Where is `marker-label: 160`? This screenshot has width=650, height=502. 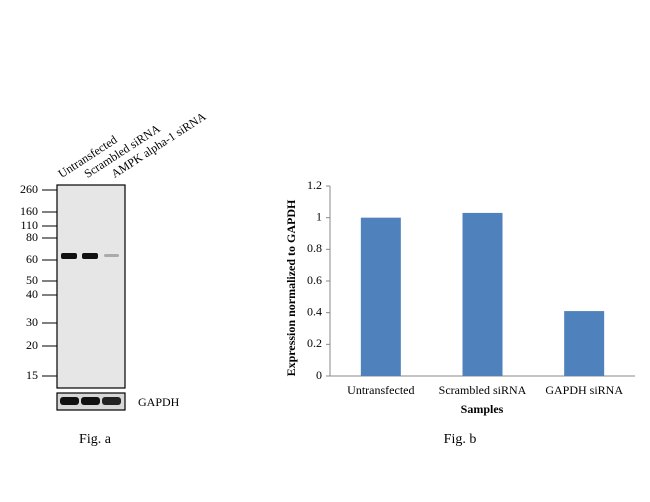
marker-label: 160 is located at coordinates (29, 211).